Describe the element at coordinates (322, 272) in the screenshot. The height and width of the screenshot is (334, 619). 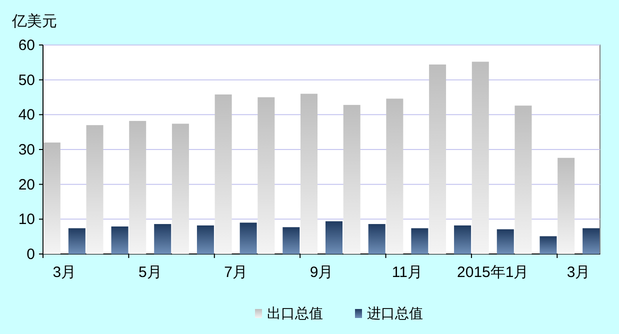
I see `x-tick-label: 9月` at that location.